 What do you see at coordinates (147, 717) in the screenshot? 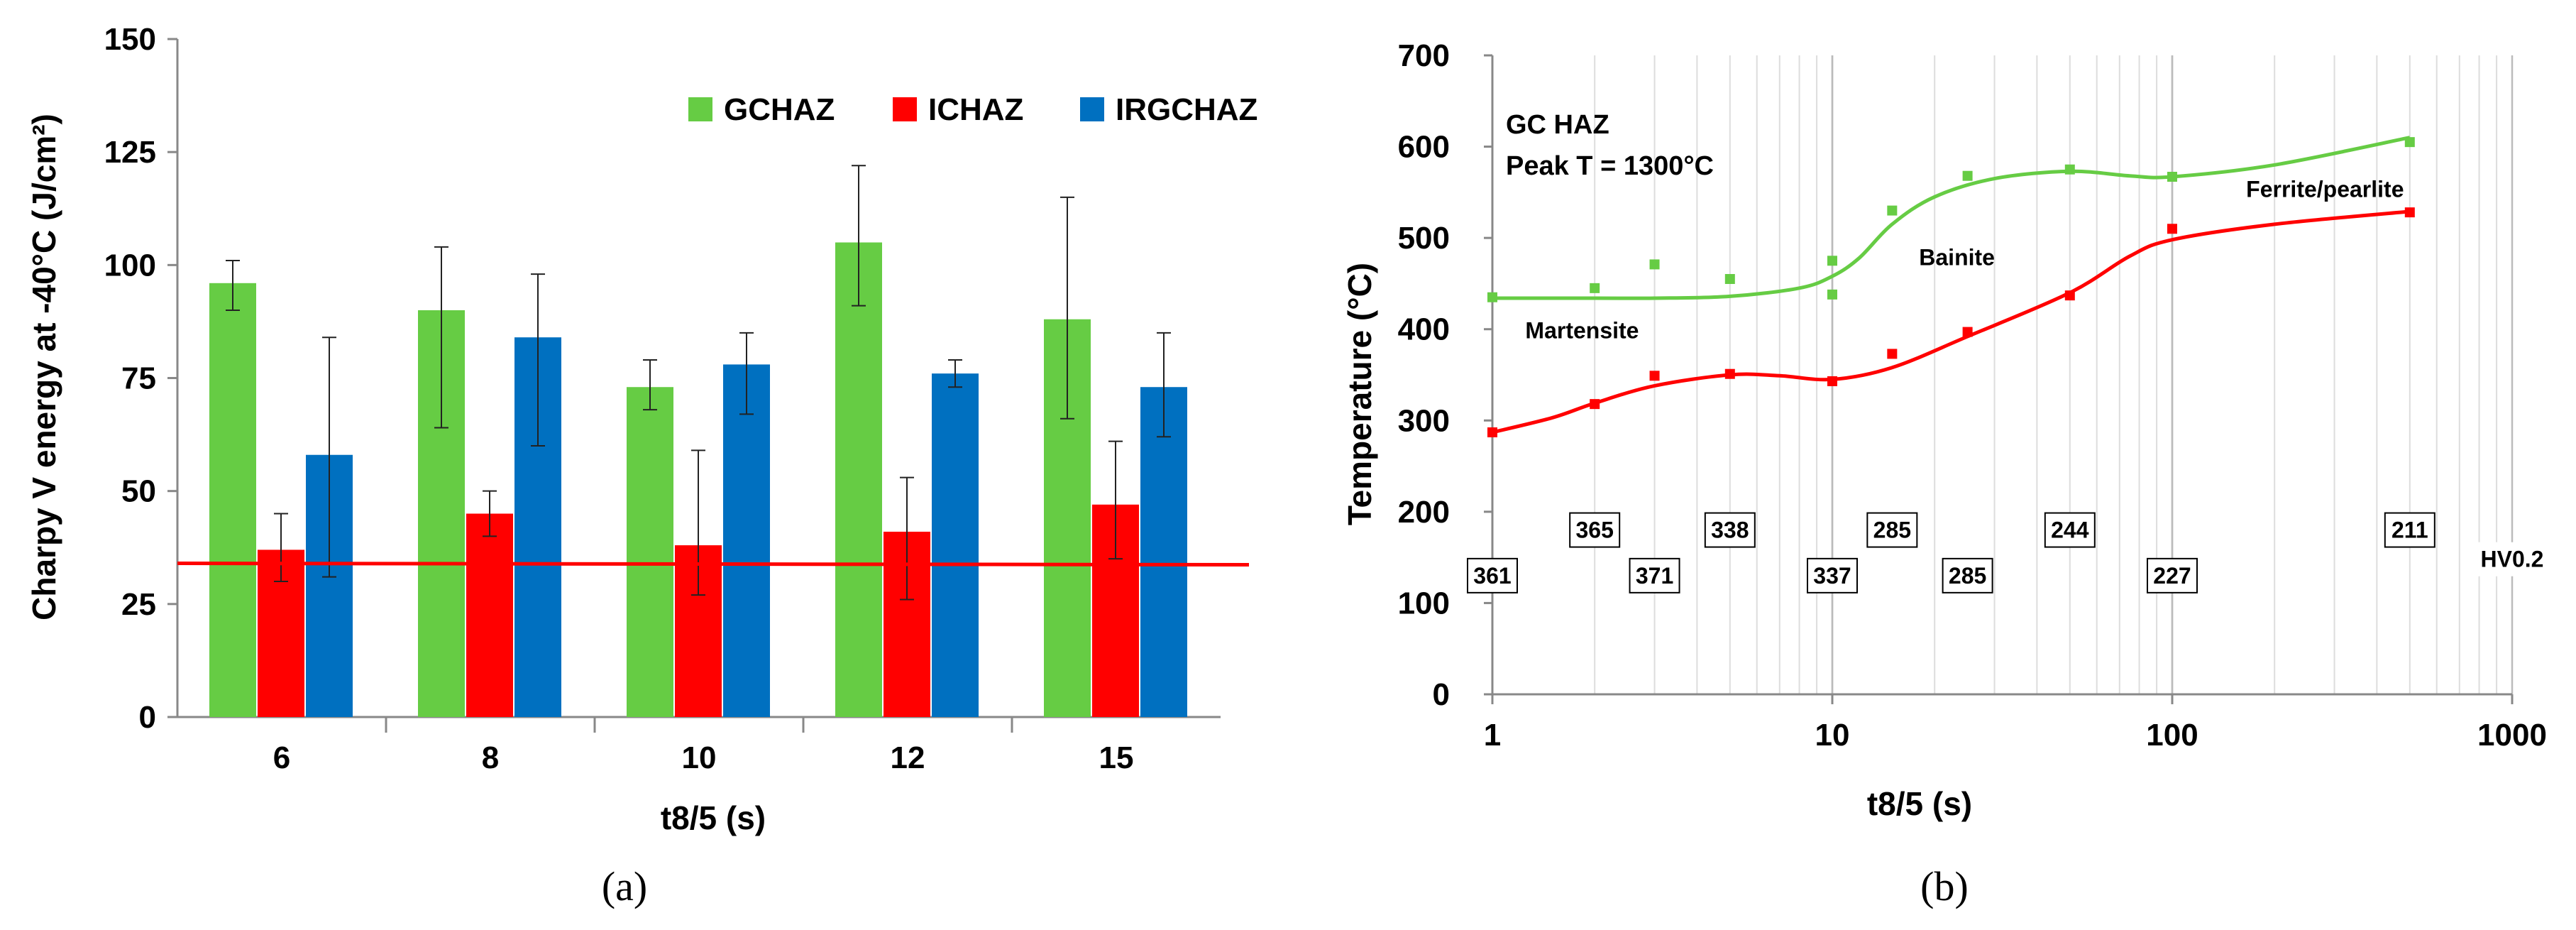
I see `panel-a-ytick-label: 0` at bounding box center [147, 717].